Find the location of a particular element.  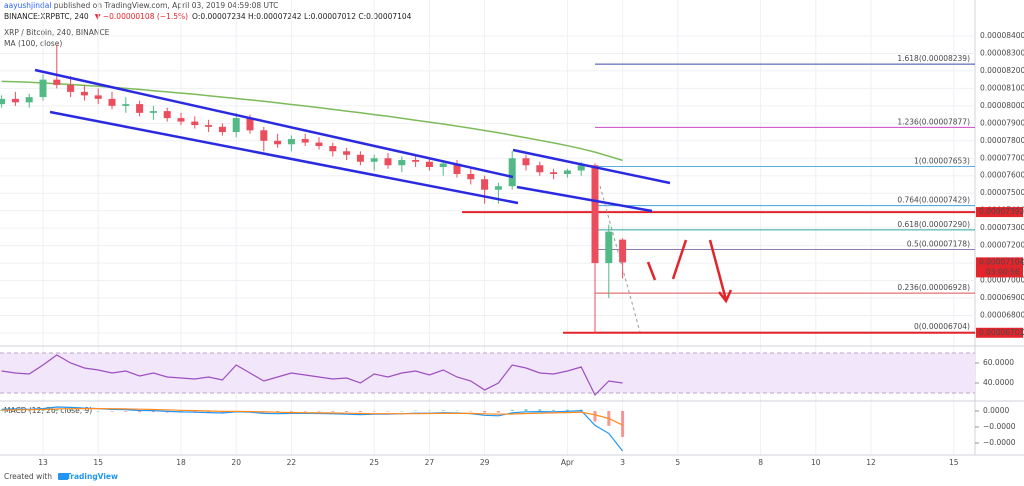

author: aayushjindal is located at coordinates (27, 5).